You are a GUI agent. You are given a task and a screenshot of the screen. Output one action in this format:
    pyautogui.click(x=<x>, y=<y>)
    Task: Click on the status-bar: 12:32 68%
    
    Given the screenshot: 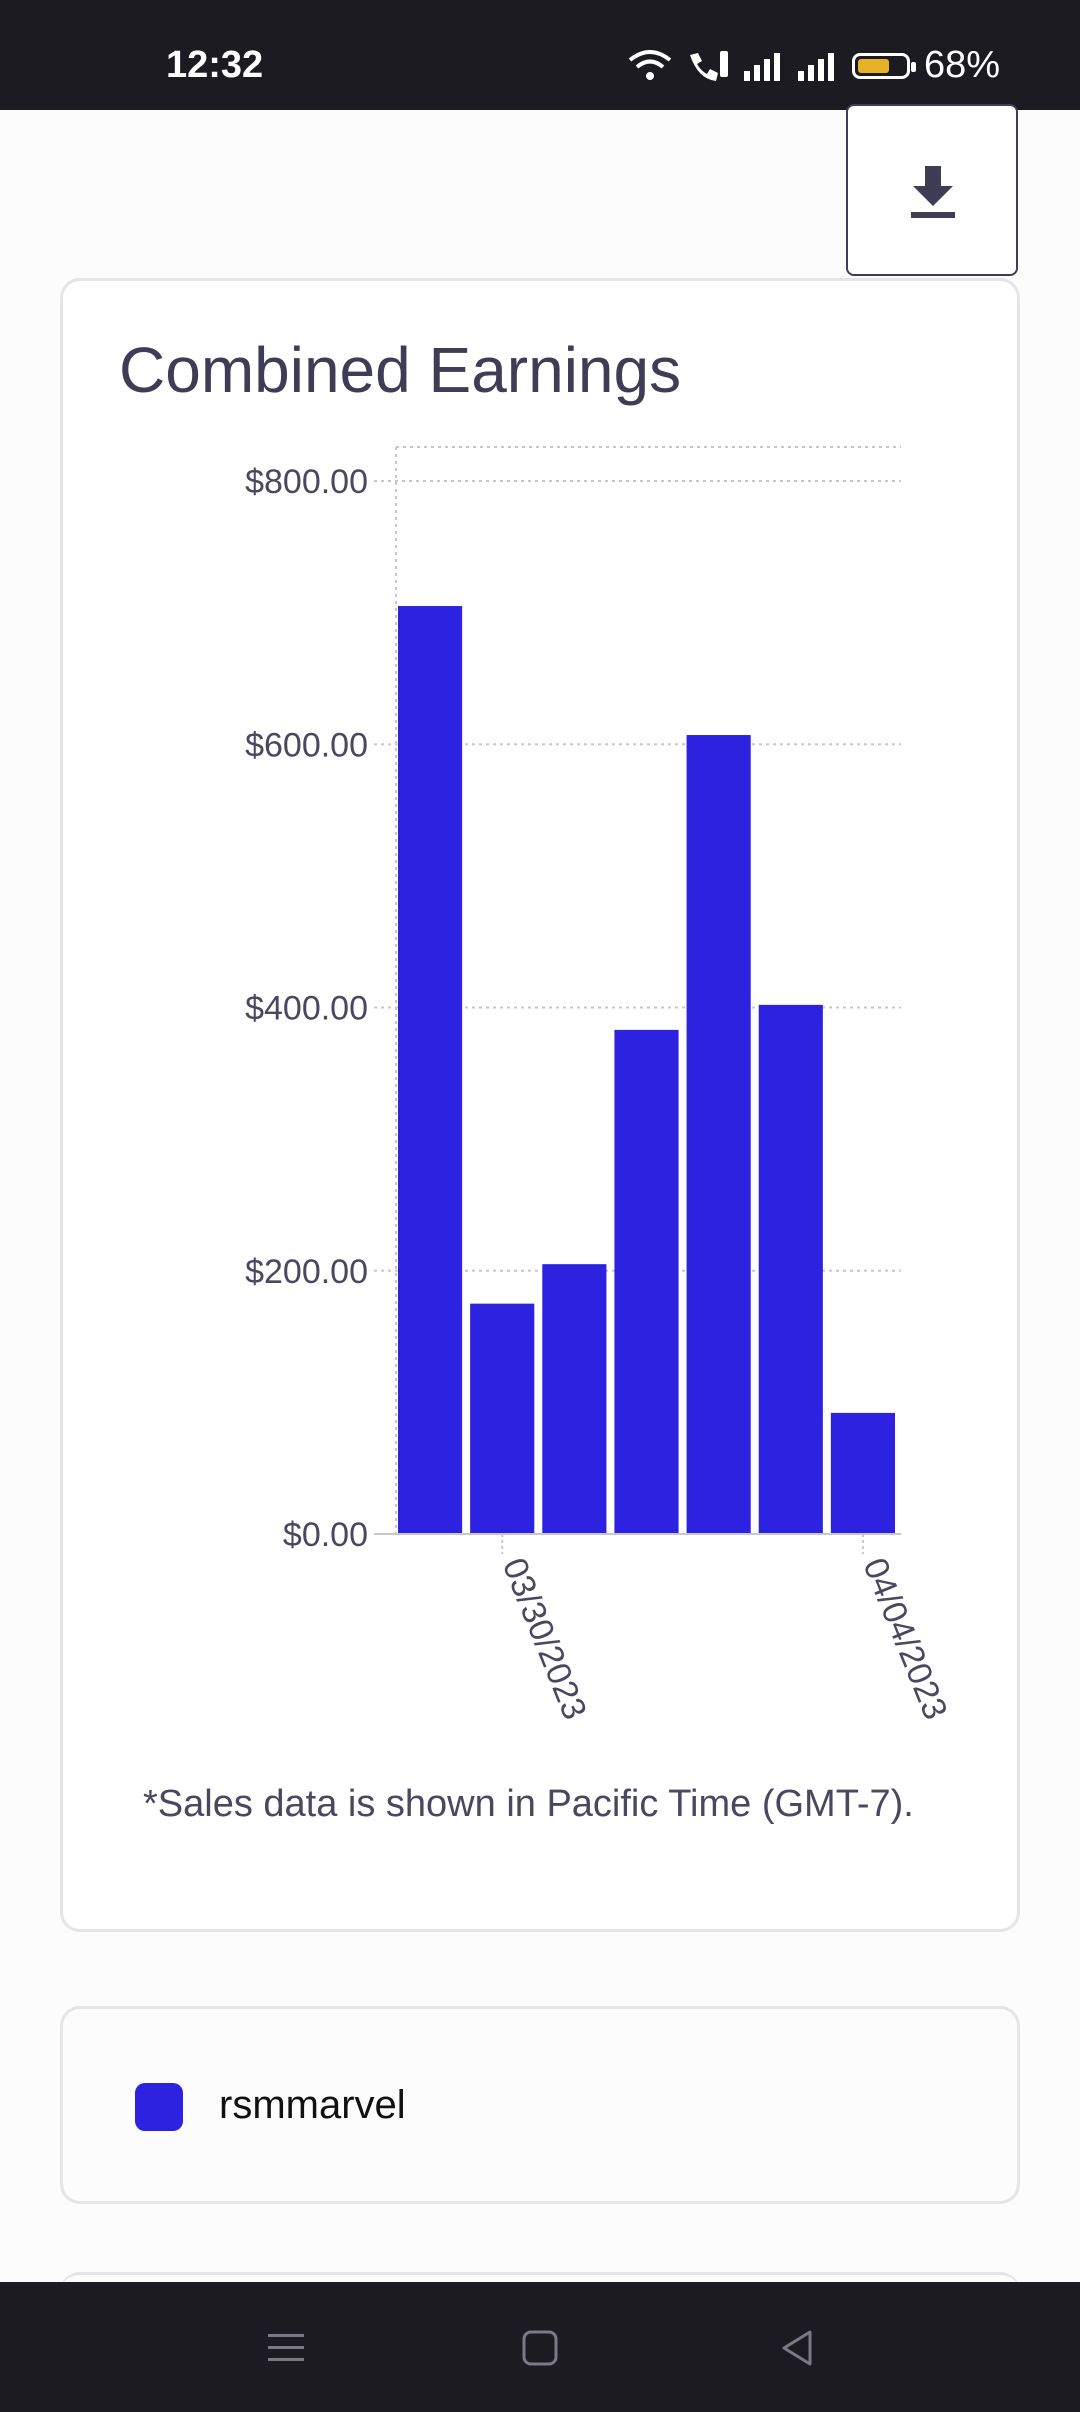 What is the action you would take?
    pyautogui.click(x=540, y=55)
    